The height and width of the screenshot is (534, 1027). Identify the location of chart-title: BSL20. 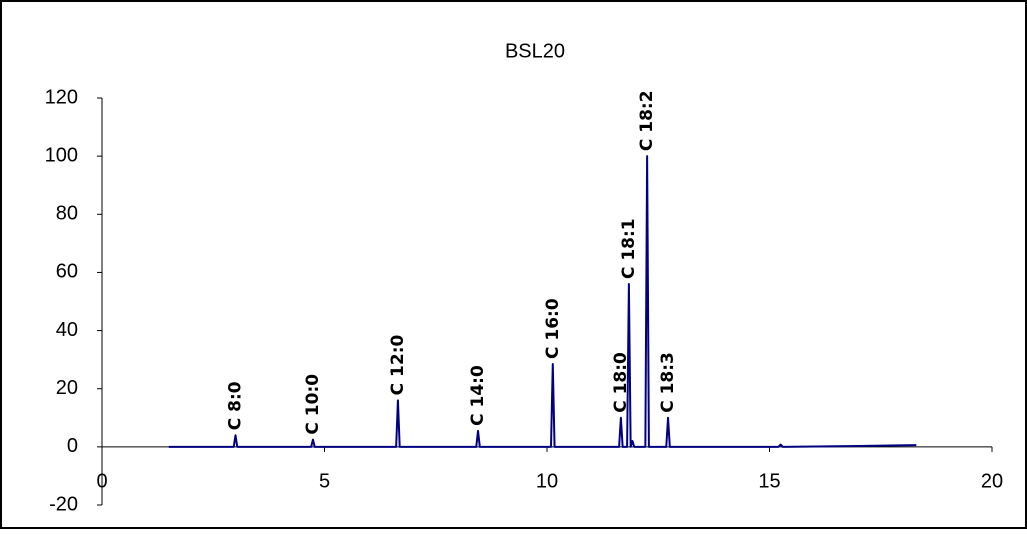
(535, 51).